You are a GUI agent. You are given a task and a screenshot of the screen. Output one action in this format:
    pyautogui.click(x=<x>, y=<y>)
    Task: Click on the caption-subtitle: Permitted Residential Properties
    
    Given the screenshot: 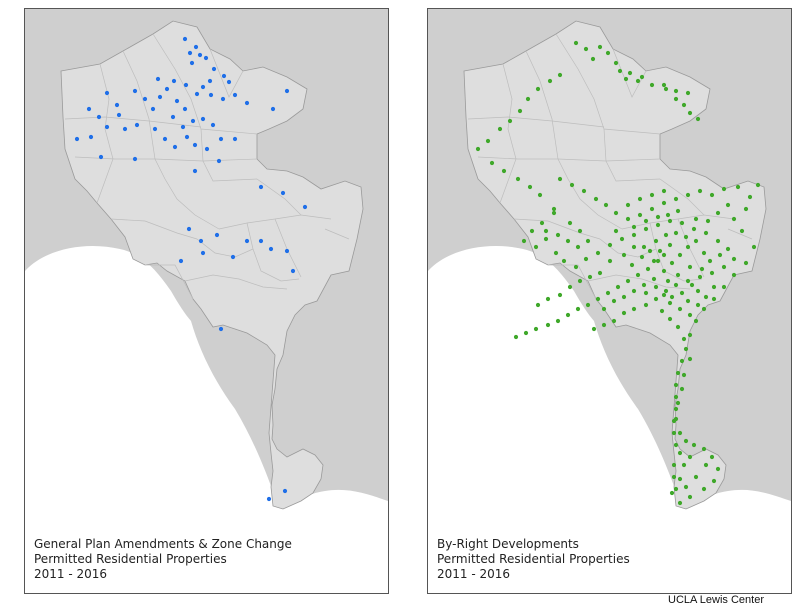 What is the action you would take?
    pyautogui.click(x=130, y=559)
    